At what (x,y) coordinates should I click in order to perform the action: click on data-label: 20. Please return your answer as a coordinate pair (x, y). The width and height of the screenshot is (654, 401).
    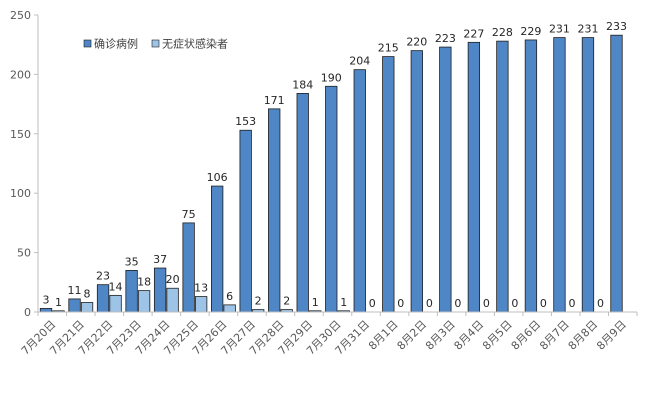
    Looking at the image, I should click on (173, 279).